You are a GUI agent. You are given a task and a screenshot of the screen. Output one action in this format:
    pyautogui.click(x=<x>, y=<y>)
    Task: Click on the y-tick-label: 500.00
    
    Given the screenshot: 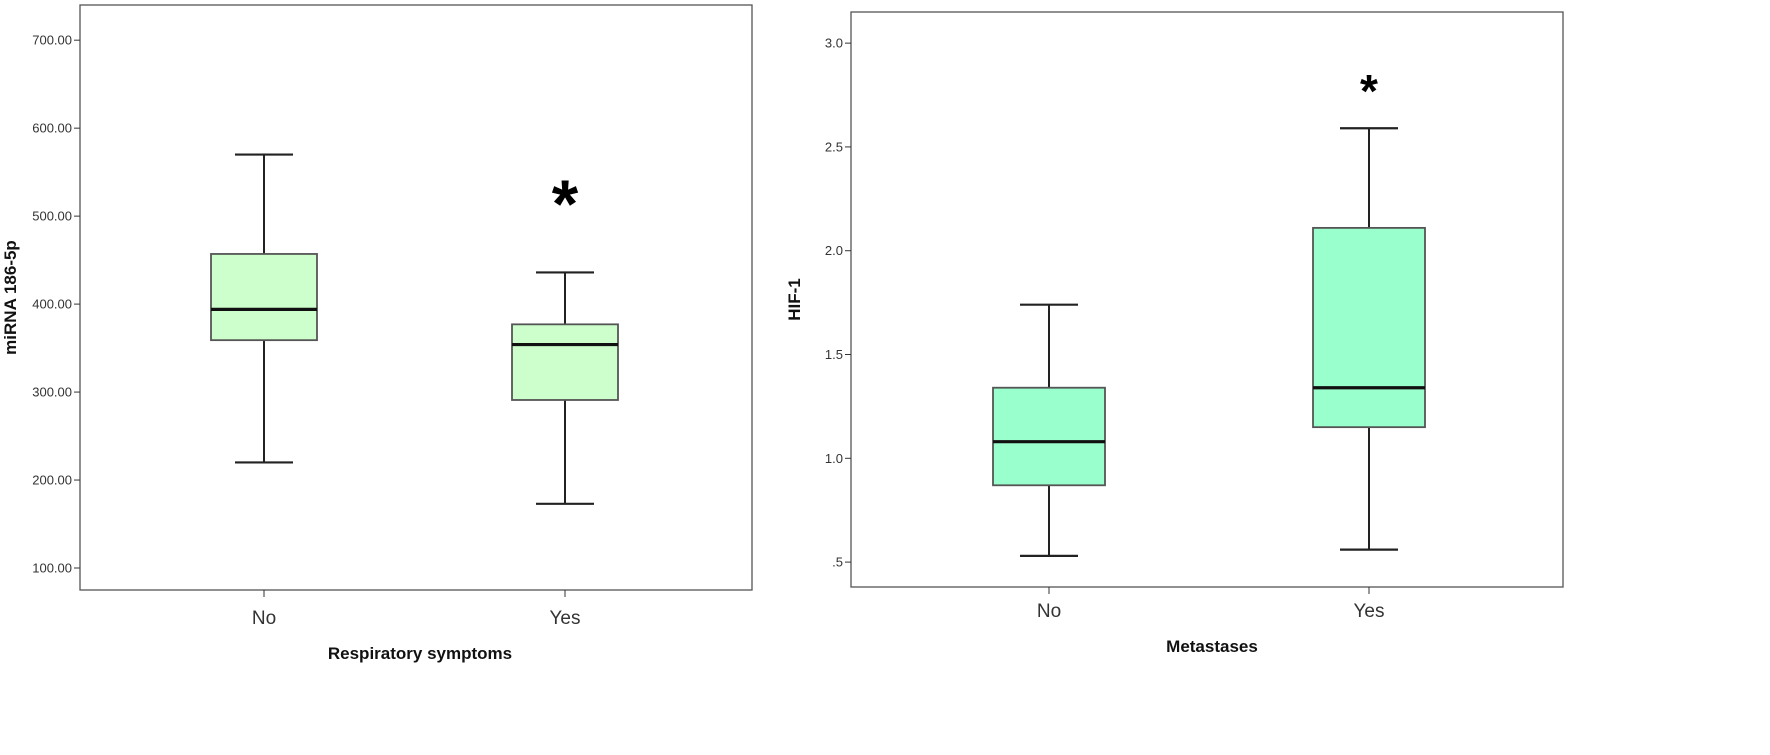 What is the action you would take?
    pyautogui.click(x=52, y=216)
    